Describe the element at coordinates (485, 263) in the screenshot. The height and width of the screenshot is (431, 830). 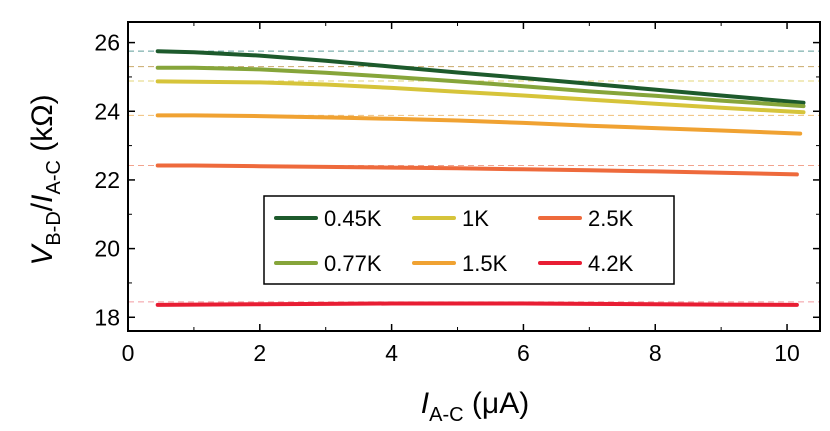
I see `legend-label: 1.5K` at that location.